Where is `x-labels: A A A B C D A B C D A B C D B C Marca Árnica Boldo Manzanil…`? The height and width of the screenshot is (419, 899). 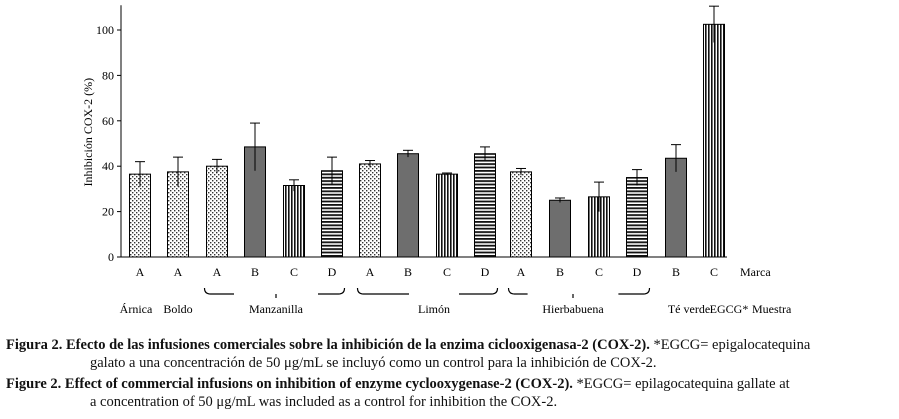 x-labels: A A A B C D A B C D A B C D B C Marca Árnica Boldo Manzanil… is located at coordinates (456, 290).